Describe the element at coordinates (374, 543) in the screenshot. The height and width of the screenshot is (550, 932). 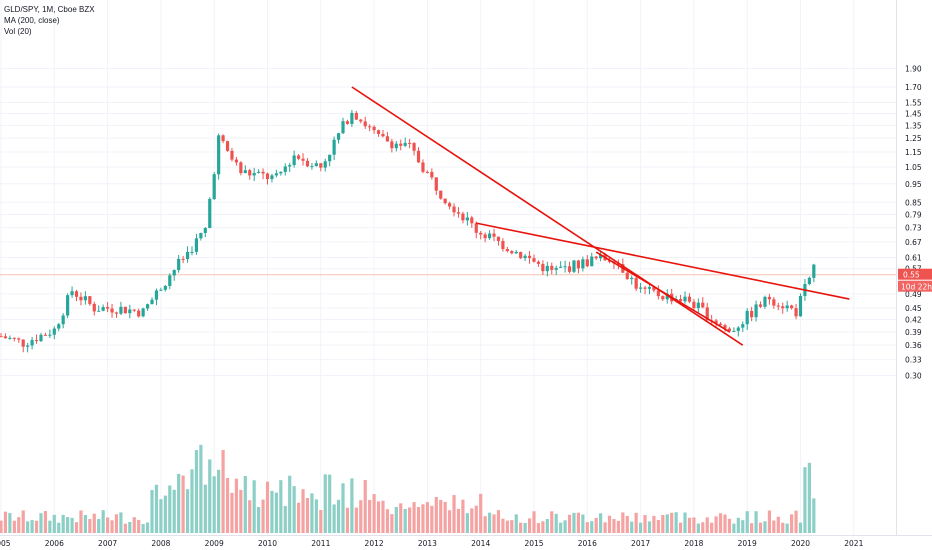
I see `x-tick-label: 2012` at that location.